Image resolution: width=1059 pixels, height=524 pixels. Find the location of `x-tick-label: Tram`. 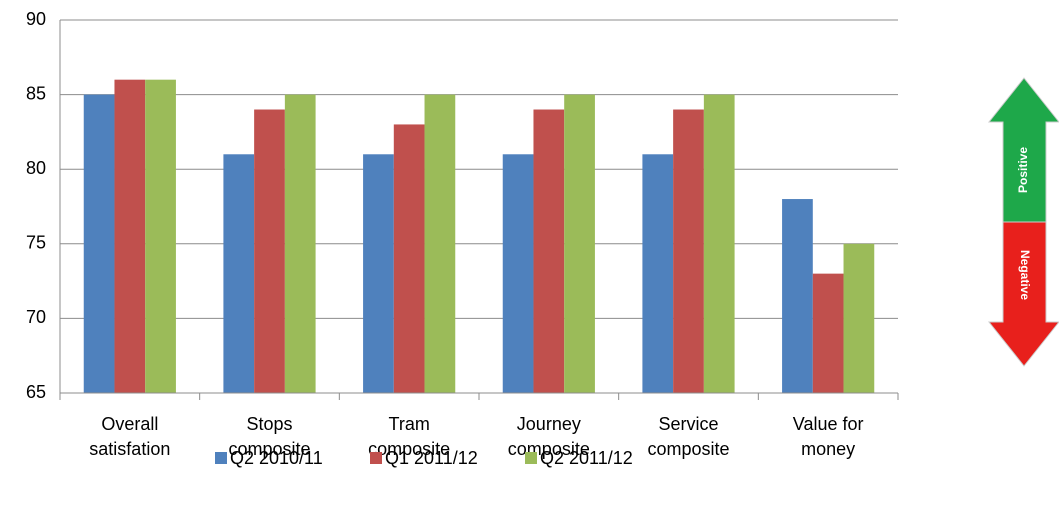

x-tick-label: Tram is located at coordinates (409, 424).